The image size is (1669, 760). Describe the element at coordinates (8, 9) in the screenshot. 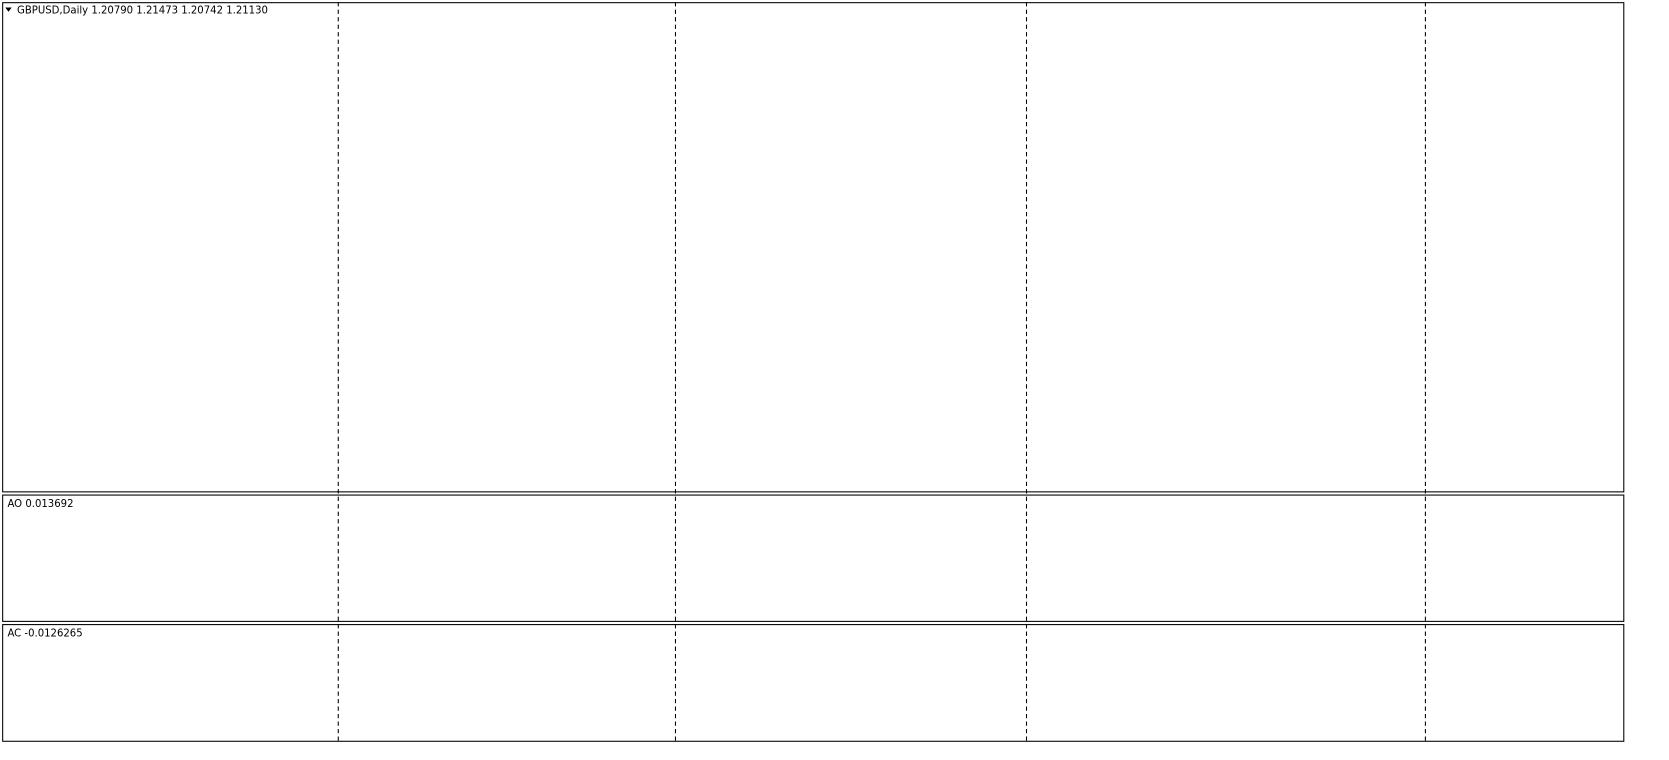

I see `collapse-triangle` at that location.